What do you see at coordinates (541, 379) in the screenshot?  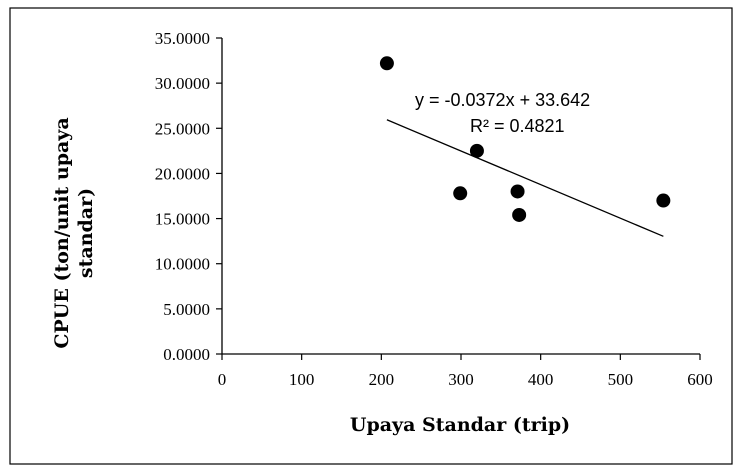 I see `x-tick-label: 400` at bounding box center [541, 379].